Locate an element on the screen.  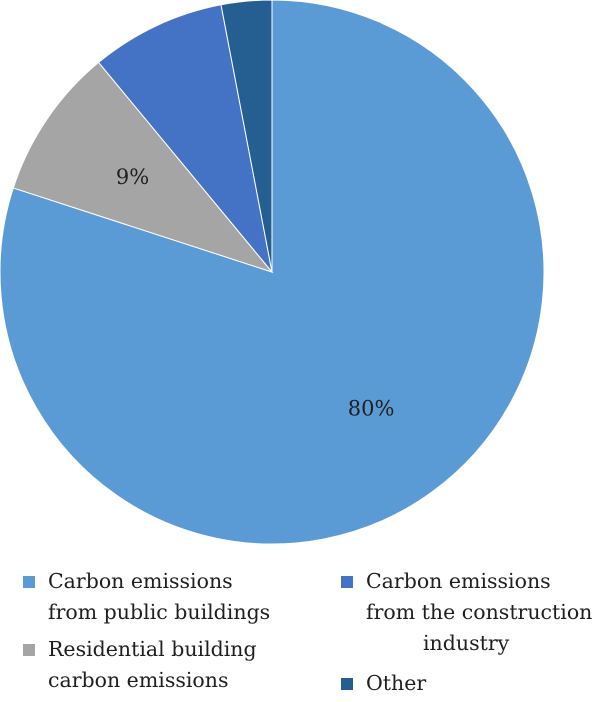
pie-label-residential-building-carbon-emissions: 9% is located at coordinates (132, 177).